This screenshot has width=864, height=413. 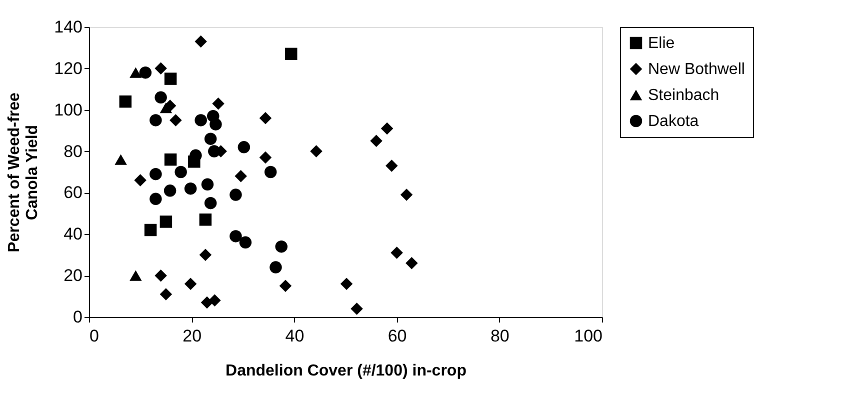 I want to click on y-tick-label: 60, so click(x=73, y=192).